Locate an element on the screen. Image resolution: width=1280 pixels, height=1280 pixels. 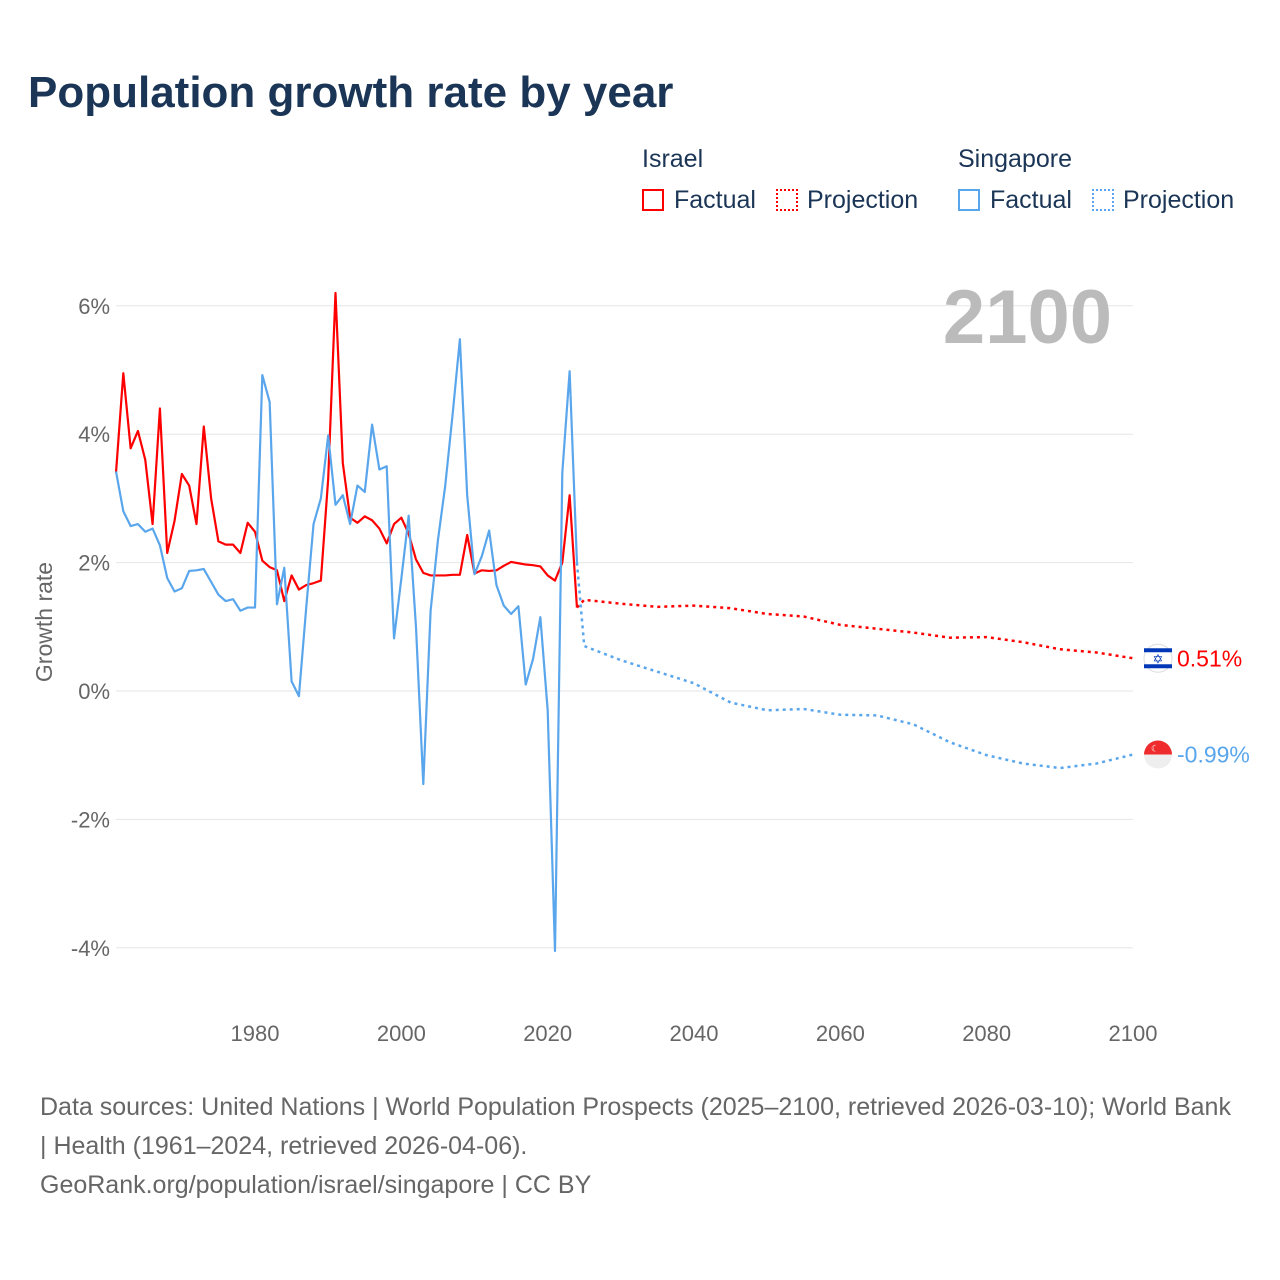
end-label-singapore: -0.99% is located at coordinates (1213, 755).